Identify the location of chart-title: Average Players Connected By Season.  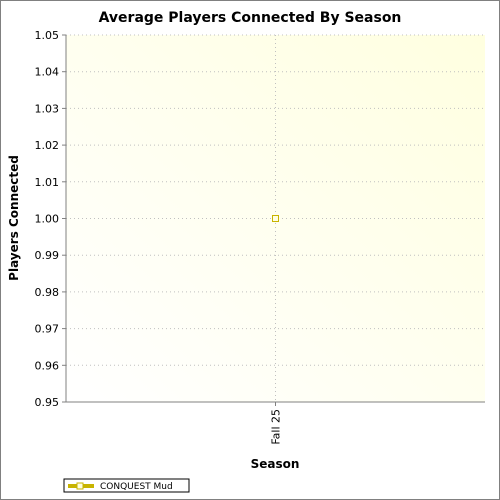
(250, 18).